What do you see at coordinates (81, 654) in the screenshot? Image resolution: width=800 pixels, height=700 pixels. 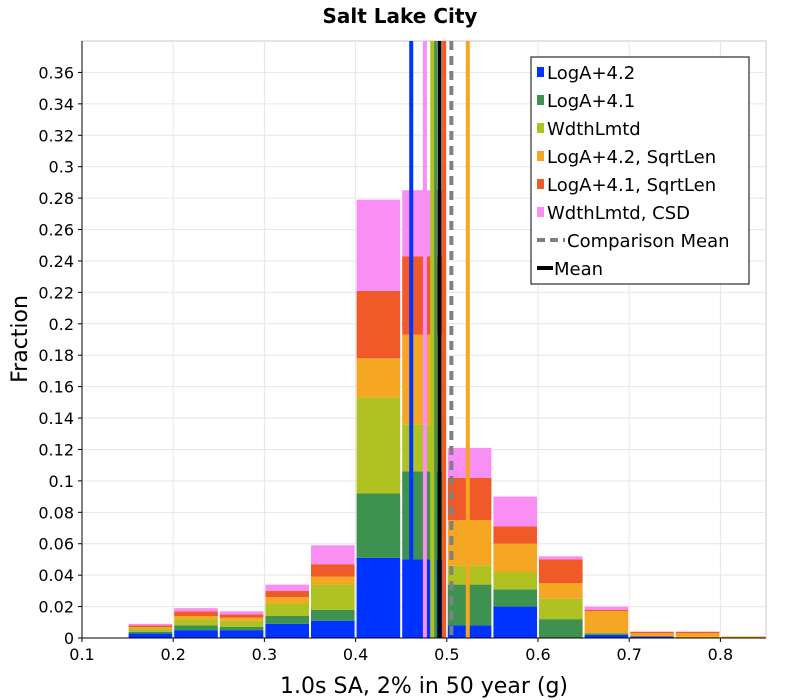 I see `x-tick-label: 0.1` at bounding box center [81, 654].